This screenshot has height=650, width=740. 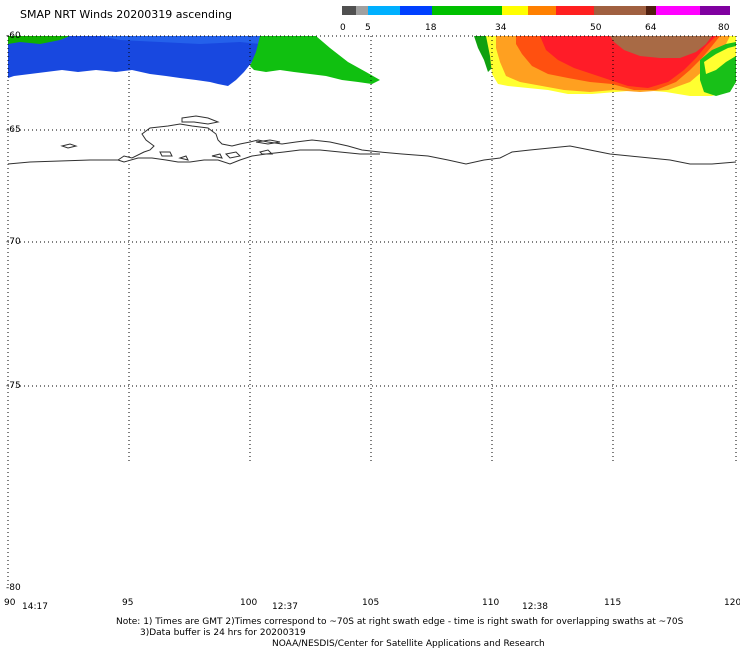 What do you see at coordinates (35, 607) in the screenshot?
I see `swath-time-1: 14:17` at bounding box center [35, 607].